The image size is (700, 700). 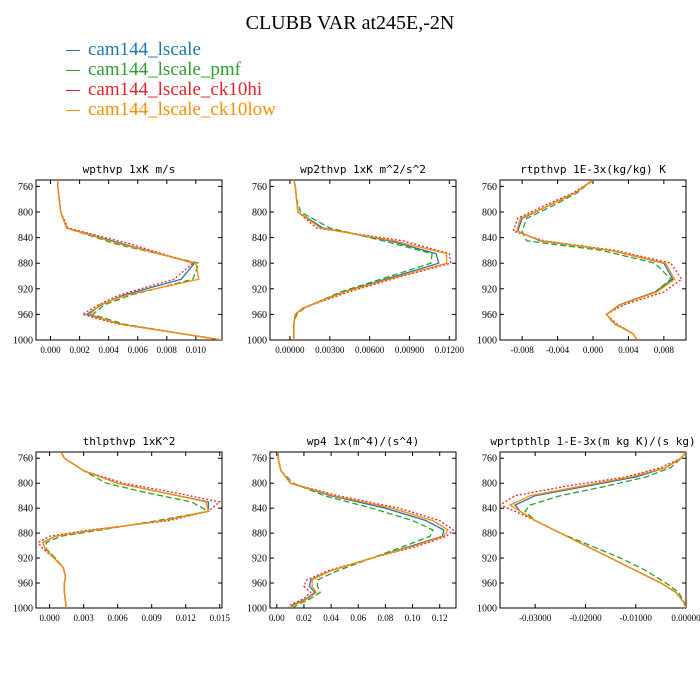 I want to click on panel-title: wprtpthlp 1-E-3x(m kg K)/(s kg), so click(x=592, y=441).